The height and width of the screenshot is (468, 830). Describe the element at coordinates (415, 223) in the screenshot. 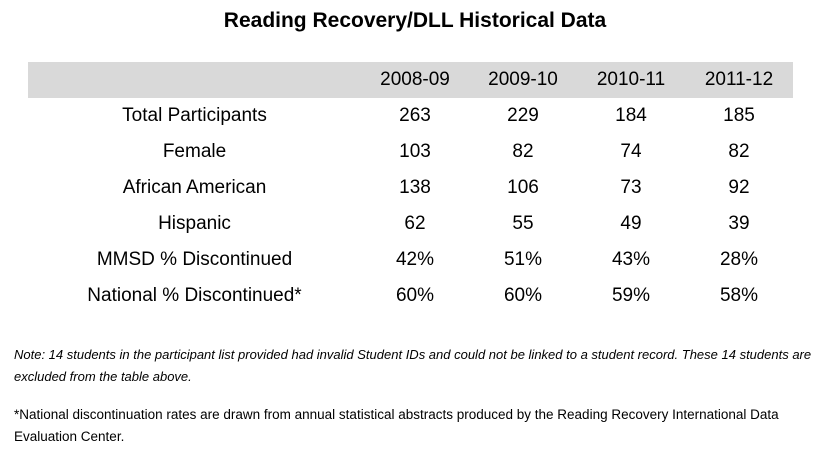

I see `table-cell: 62` at that location.